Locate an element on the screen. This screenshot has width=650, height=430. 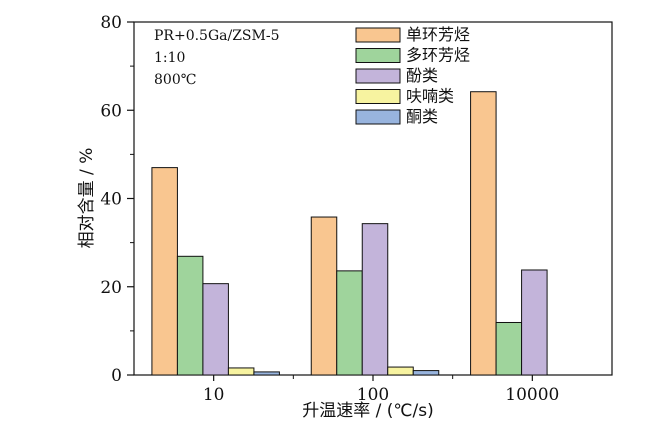
y-tick-label: 60 is located at coordinates (111, 111).